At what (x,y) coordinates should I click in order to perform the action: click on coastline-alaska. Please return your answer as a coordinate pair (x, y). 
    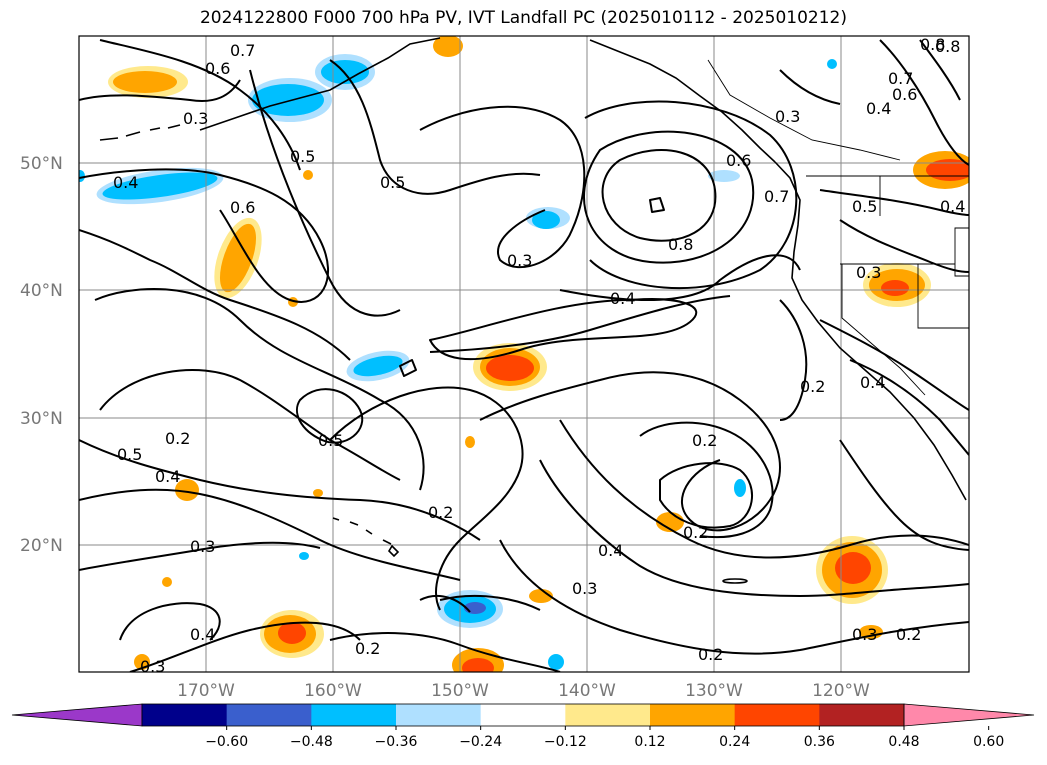
    Looking at the image, I should click on (320, 84).